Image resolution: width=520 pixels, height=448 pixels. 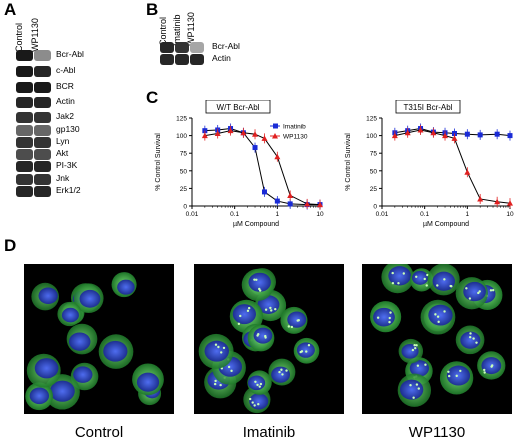 What do you see at coordinates (68, 190) in the screenshot?
I see `blot-row-label: Erk1/2` at bounding box center [68, 190].